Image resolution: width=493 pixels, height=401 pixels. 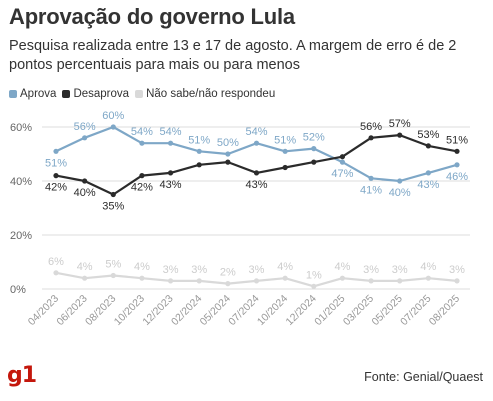 I want to click on data-label: 41%, so click(x=371, y=190).